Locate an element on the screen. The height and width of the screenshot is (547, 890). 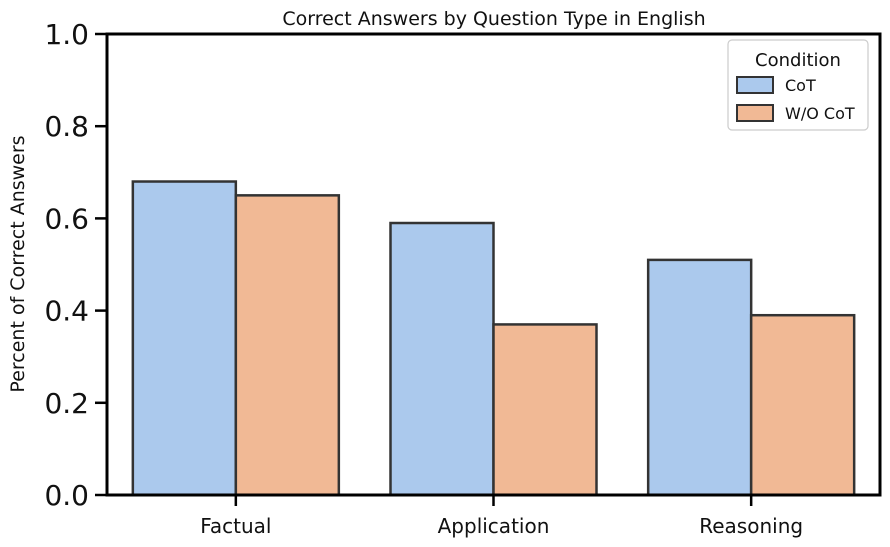
legend: Condition CoT W/O CoT is located at coordinates (798, 85).